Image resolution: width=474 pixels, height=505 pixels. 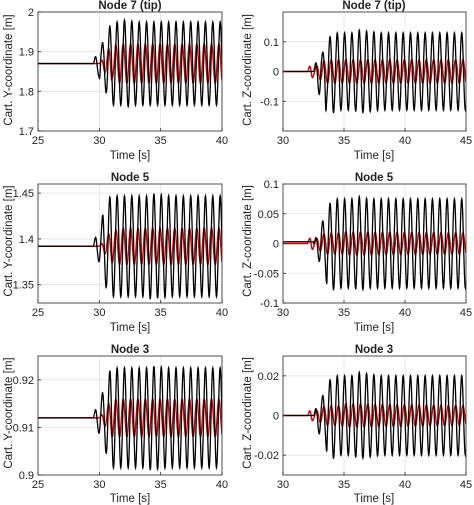 I want to click on y-tick-label: 1.7, so click(x=26, y=132).